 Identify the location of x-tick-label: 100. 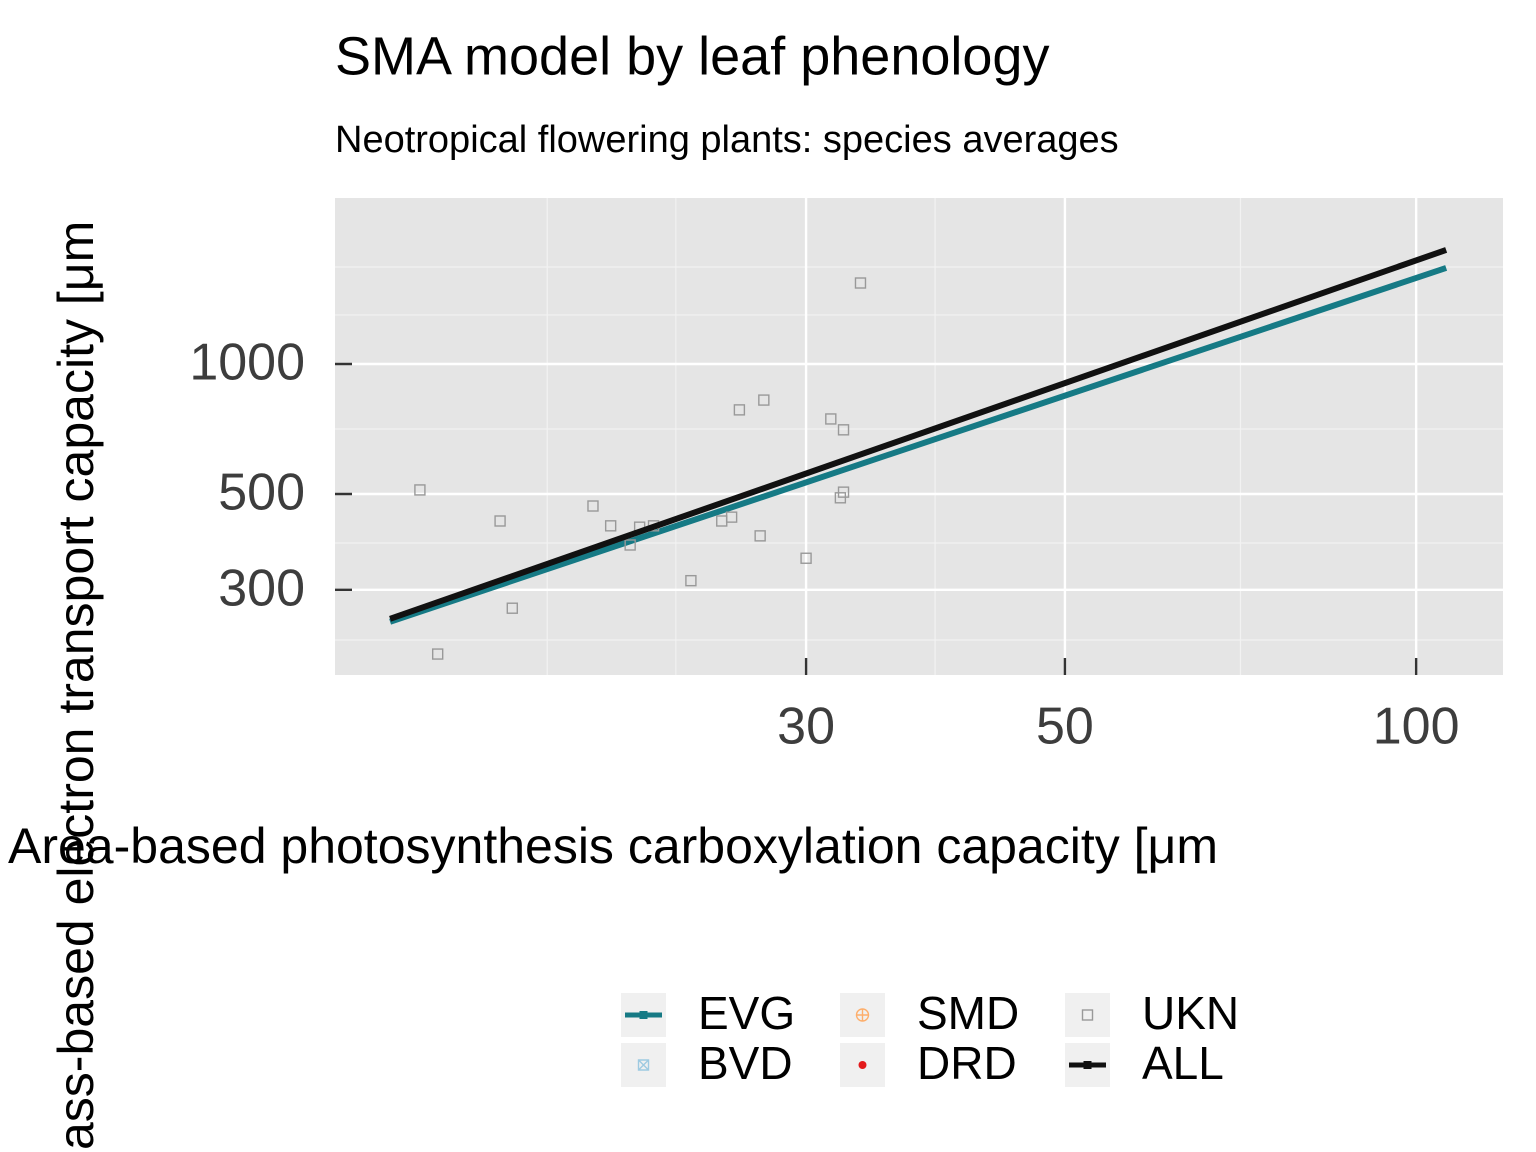
(1416, 727).